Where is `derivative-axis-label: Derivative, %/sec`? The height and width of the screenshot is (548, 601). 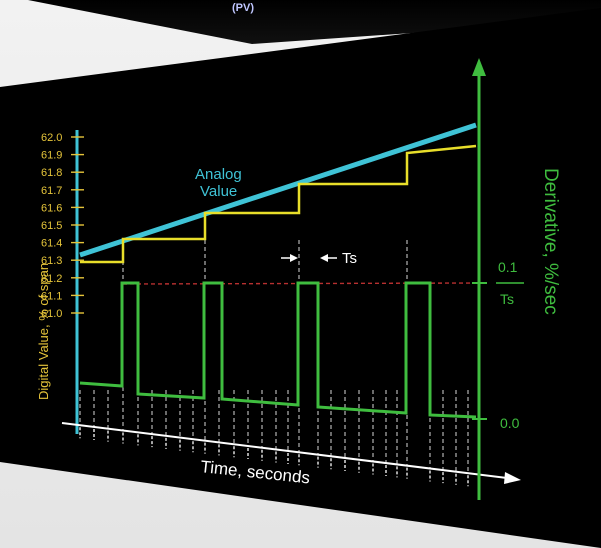 derivative-axis-label: Derivative, %/sec is located at coordinates (550, 241).